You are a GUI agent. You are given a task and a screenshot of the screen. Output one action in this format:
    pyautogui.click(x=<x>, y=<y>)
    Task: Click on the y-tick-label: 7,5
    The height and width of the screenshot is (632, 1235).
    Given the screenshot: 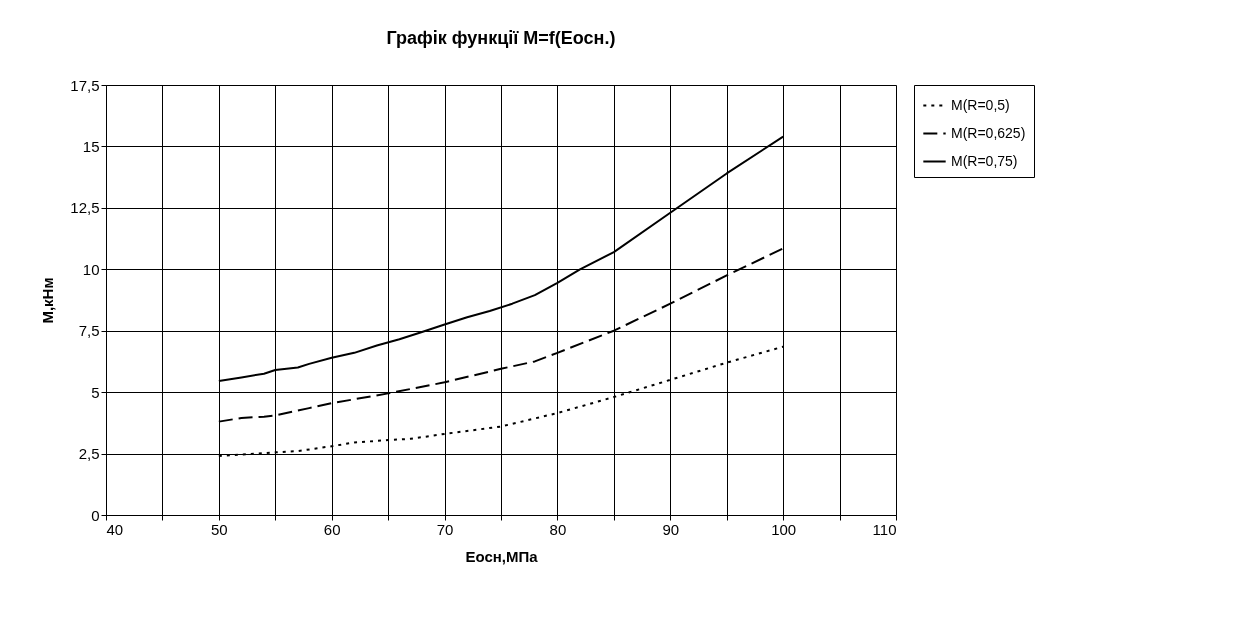 What is the action you would take?
    pyautogui.click(x=89, y=331)
    